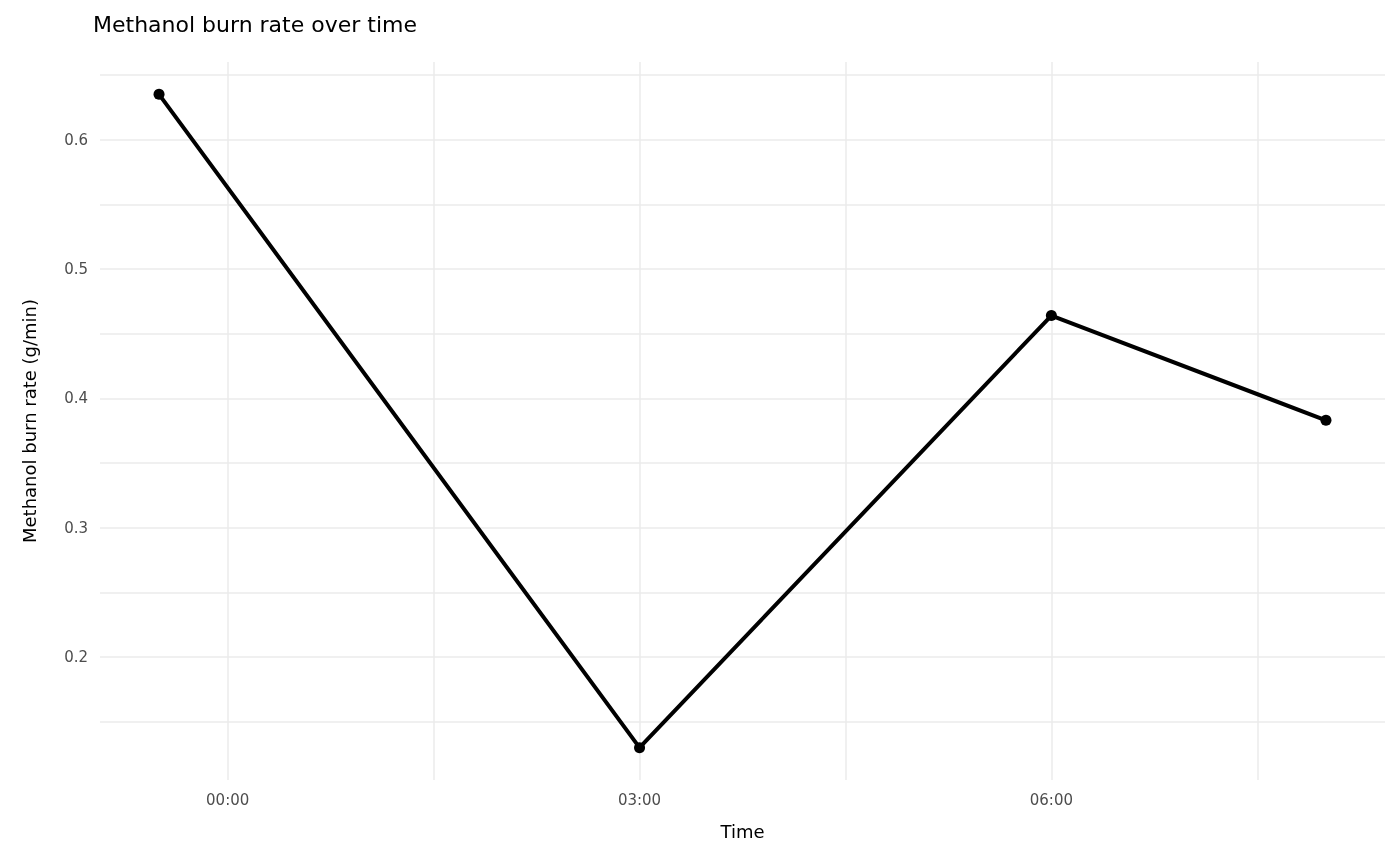 This screenshot has height=865, width=1400. I want to click on y-tick-label: 0.5, so click(76, 268).